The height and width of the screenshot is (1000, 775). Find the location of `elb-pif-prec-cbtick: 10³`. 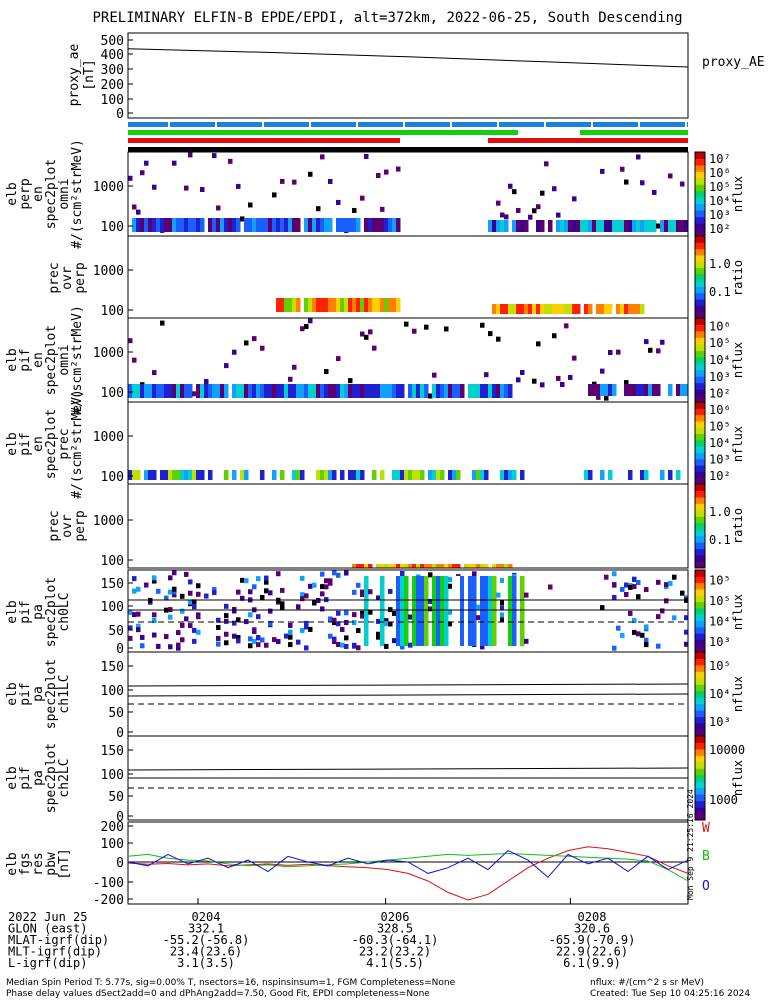

elb-pif-prec-cbtick: 10³ is located at coordinates (720, 459).